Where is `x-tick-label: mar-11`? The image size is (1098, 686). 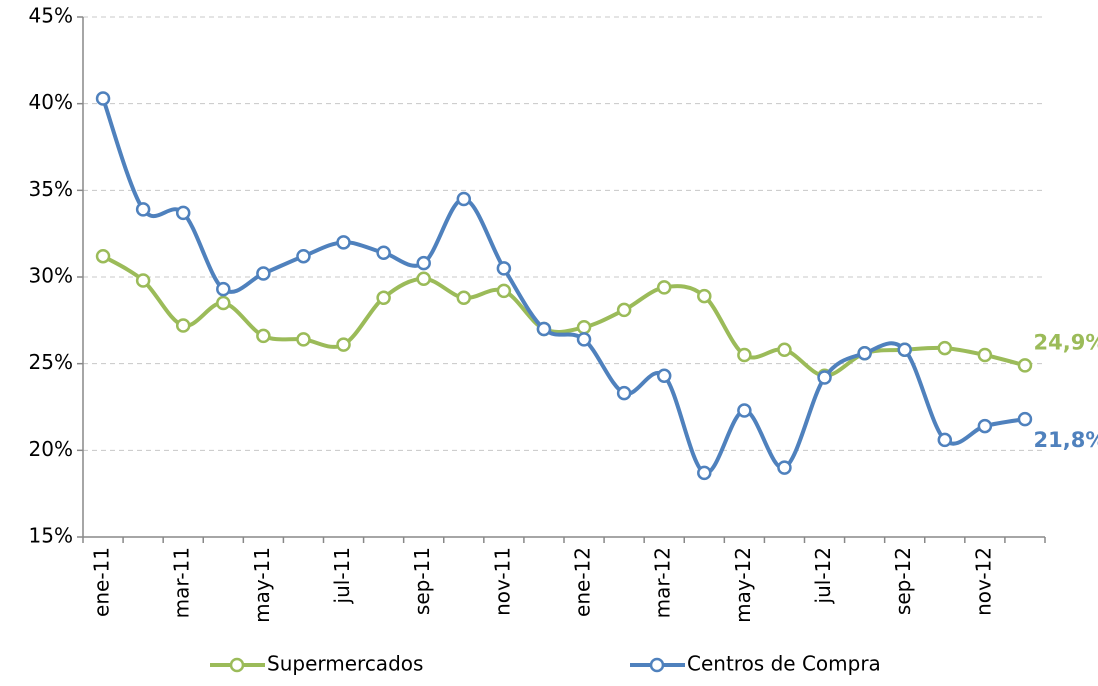
x-tick-label: mar-11 is located at coordinates (182, 582).